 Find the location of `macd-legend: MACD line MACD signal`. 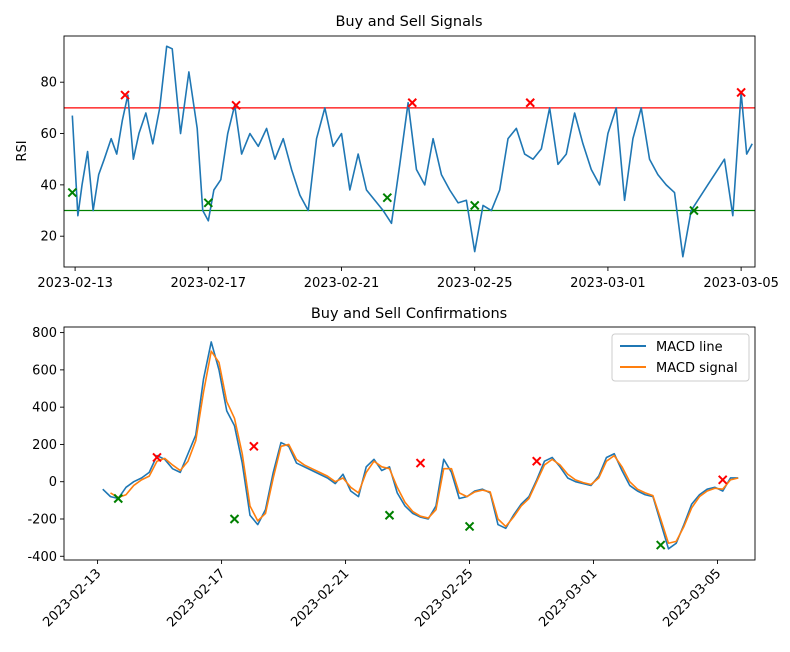

macd-legend: MACD line MACD signal is located at coordinates (680, 357).